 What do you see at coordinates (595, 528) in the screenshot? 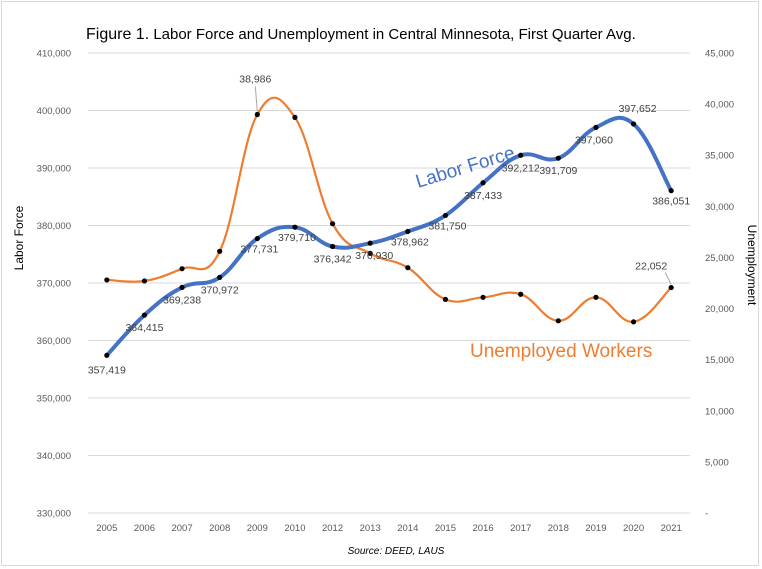
I see `x-tick-label: 2019` at bounding box center [595, 528].